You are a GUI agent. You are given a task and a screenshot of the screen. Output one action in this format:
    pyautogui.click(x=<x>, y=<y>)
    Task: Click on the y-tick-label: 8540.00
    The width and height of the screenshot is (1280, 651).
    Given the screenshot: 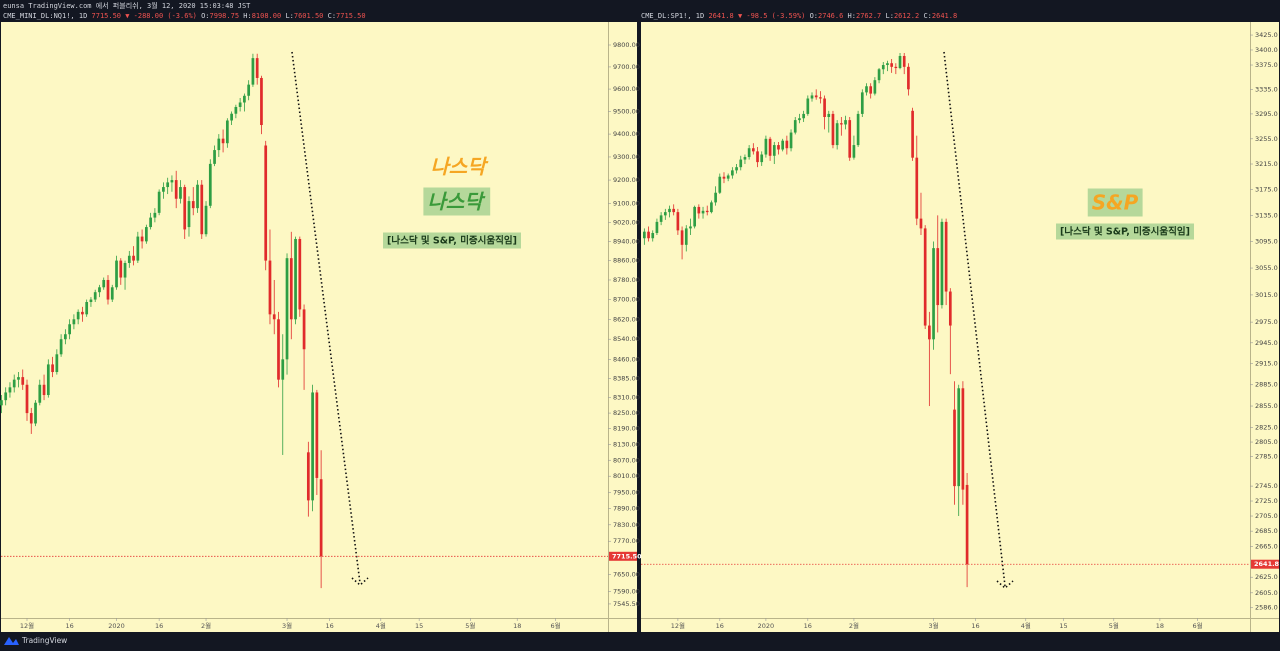 What is the action you would take?
    pyautogui.click(x=626, y=339)
    